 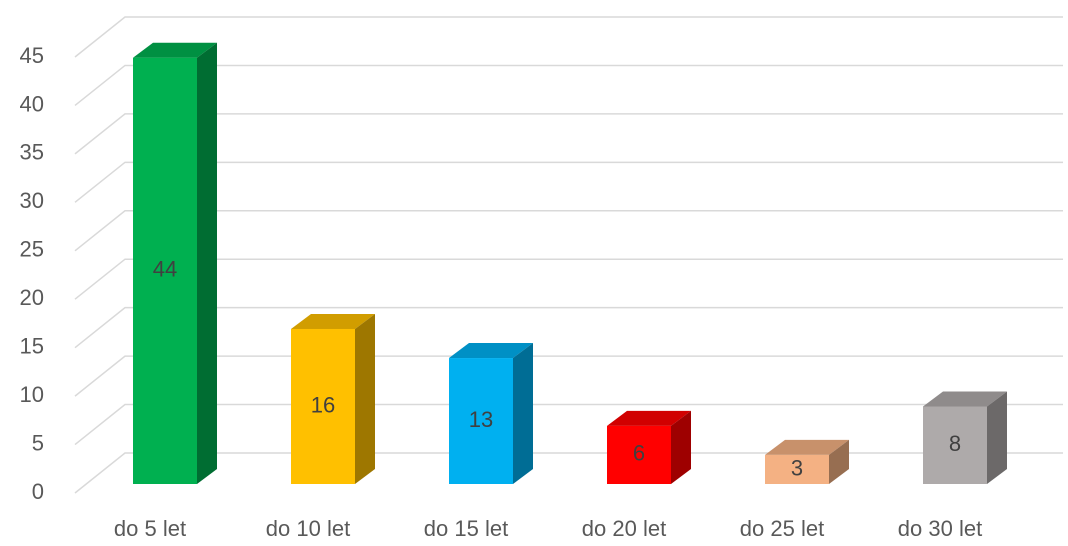 I want to click on y-tick-label: 5, so click(x=38, y=442).